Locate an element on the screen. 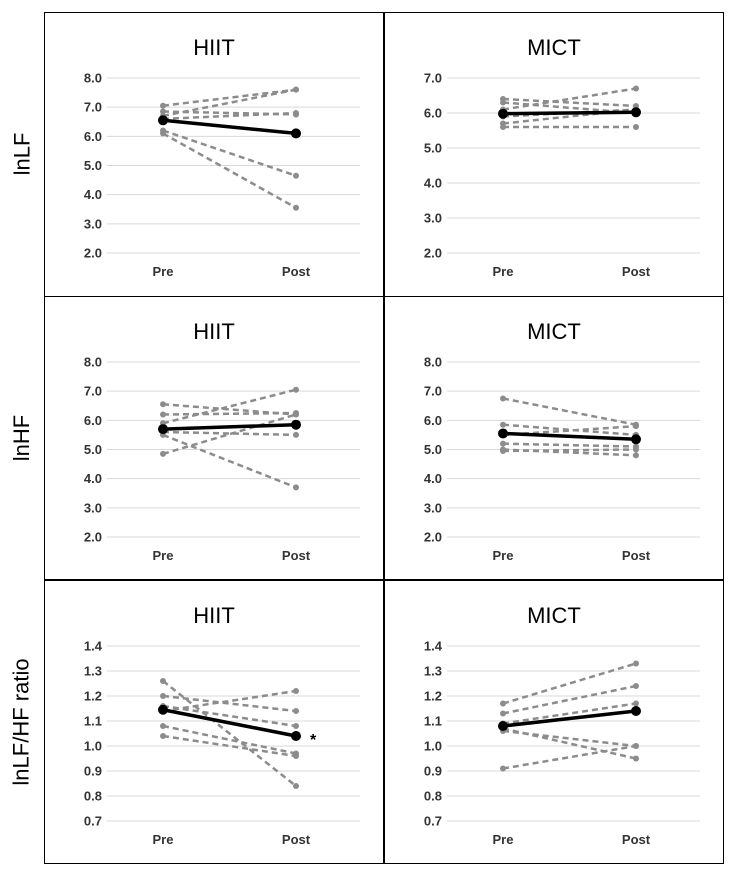  y-tick-label: 1.1 is located at coordinates (433, 721).